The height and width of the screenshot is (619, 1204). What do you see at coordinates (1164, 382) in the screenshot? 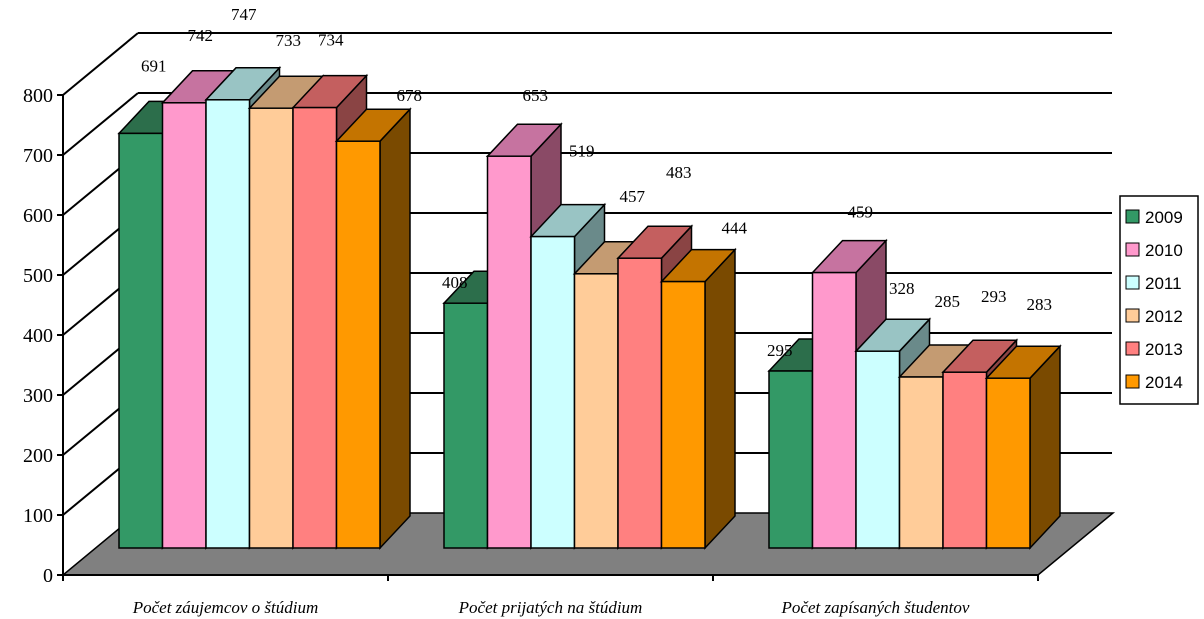
I see `legend-label: 2014` at bounding box center [1164, 382].